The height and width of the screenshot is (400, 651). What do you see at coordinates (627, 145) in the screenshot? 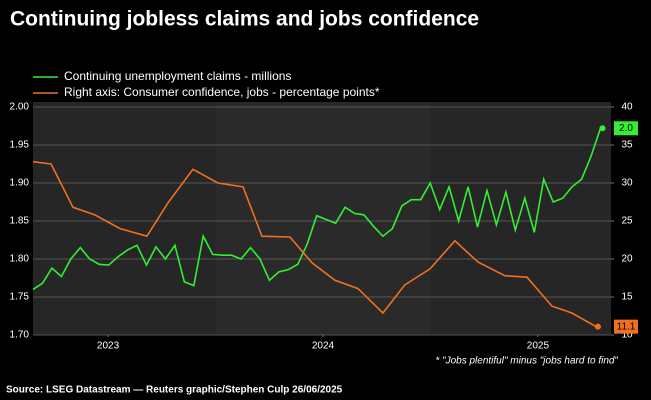
I see `y2-tick-label: 35` at bounding box center [627, 145].